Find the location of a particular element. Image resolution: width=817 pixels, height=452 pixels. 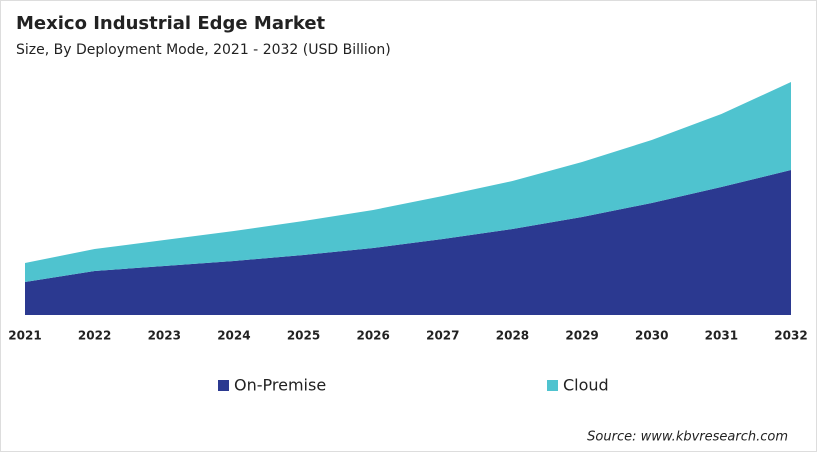

x-tick-label: 2025 is located at coordinates (303, 336).